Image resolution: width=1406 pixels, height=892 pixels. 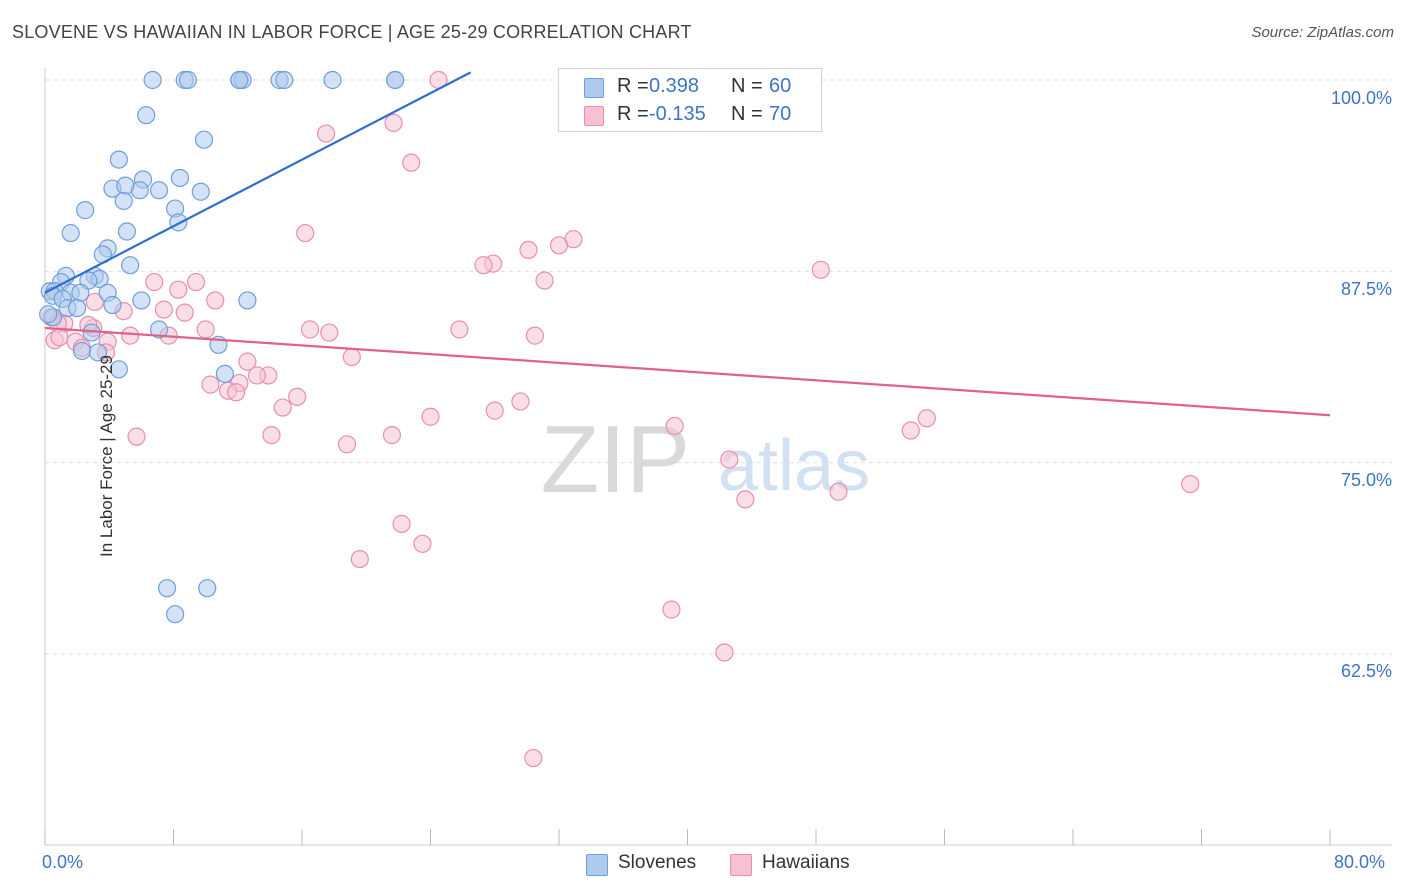 I want to click on stats-legend: R = 0.398 N = 60 R = -0.135 N = 70, so click(x=690, y=100).